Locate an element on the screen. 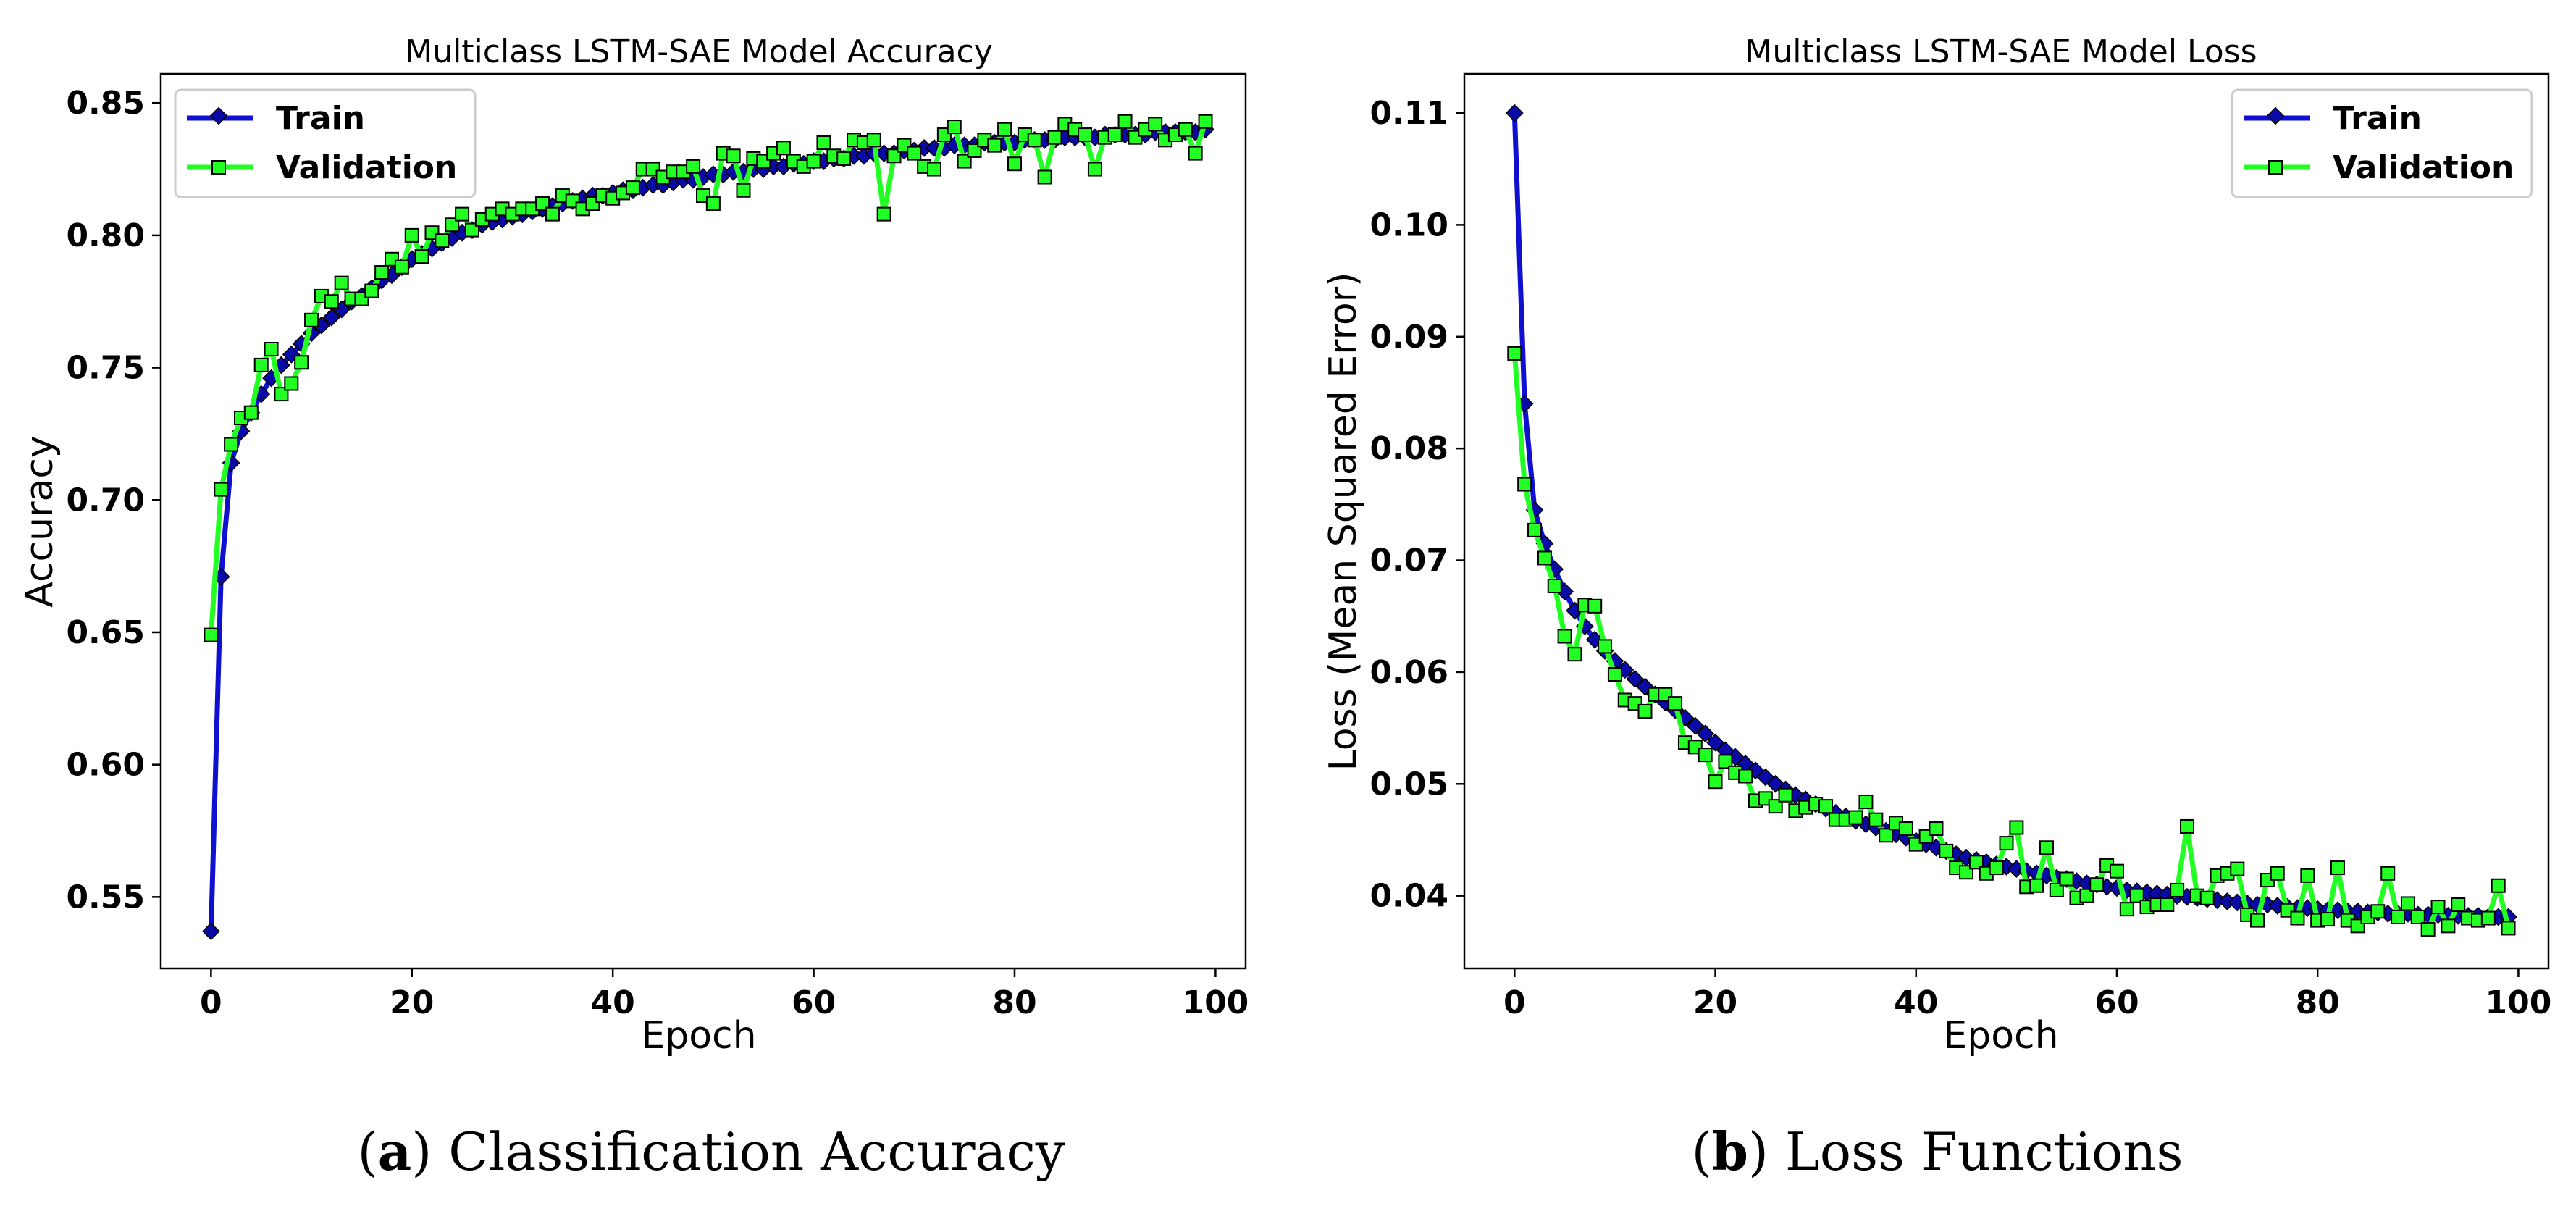 This screenshot has height=1206, width=2576. loss-legend-validation-label: Validation is located at coordinates (2423, 168).